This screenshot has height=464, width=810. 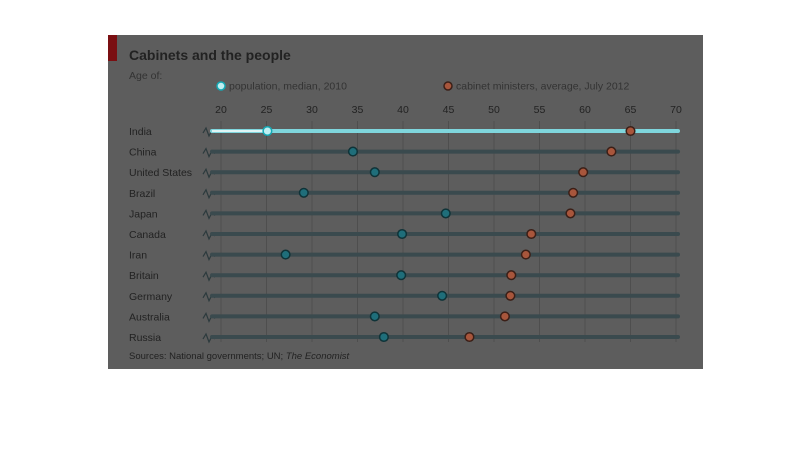 What do you see at coordinates (221, 86) in the screenshot?
I see `legend-population-swatch` at bounding box center [221, 86].